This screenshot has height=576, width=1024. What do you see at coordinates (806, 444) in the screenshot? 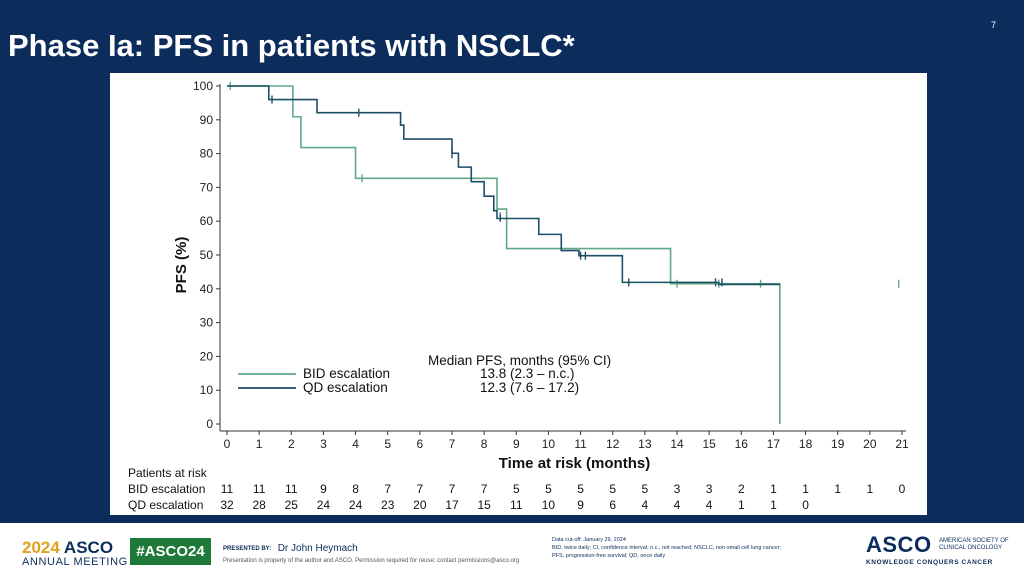
I see `x-tick-label: 18` at bounding box center [806, 444].